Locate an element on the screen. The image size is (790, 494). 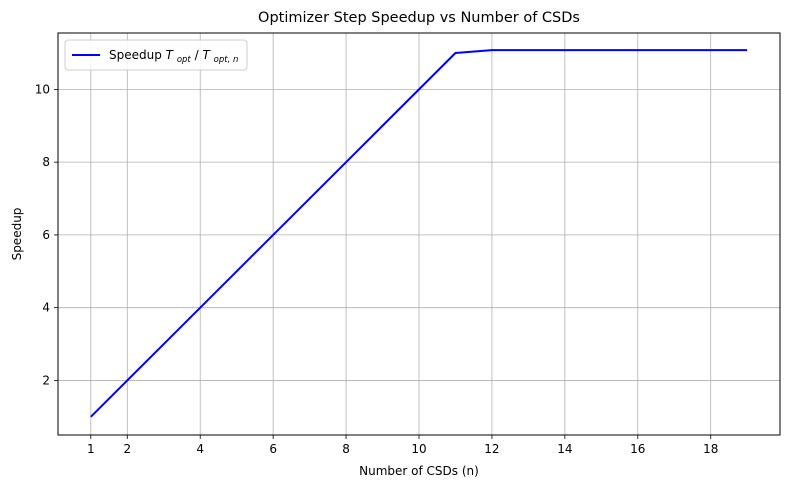
legend-label-main: Speedup is located at coordinates (137, 55).